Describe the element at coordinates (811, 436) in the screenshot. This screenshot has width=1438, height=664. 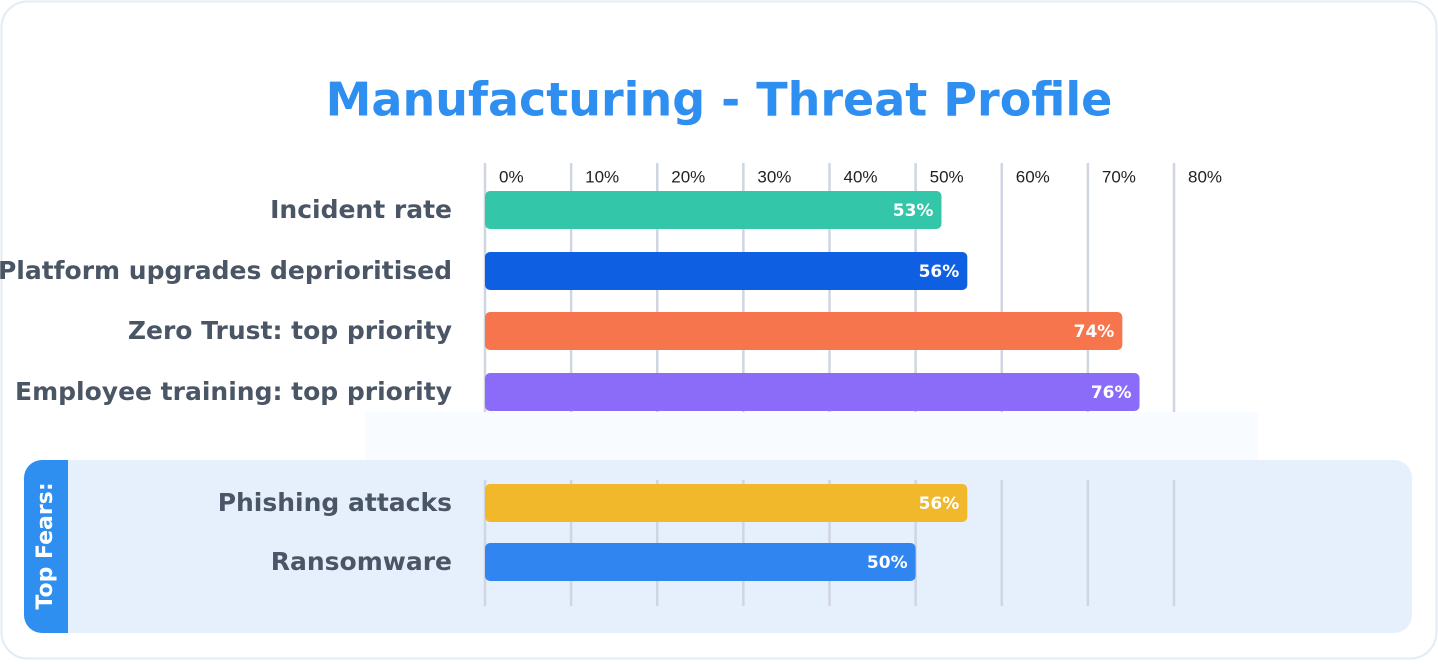
I see `spacer` at that location.